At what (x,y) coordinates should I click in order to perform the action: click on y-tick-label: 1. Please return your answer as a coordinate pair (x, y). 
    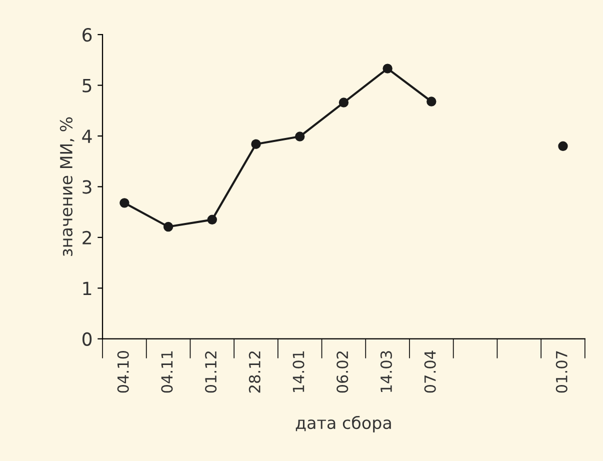
    Looking at the image, I should click on (87, 288).